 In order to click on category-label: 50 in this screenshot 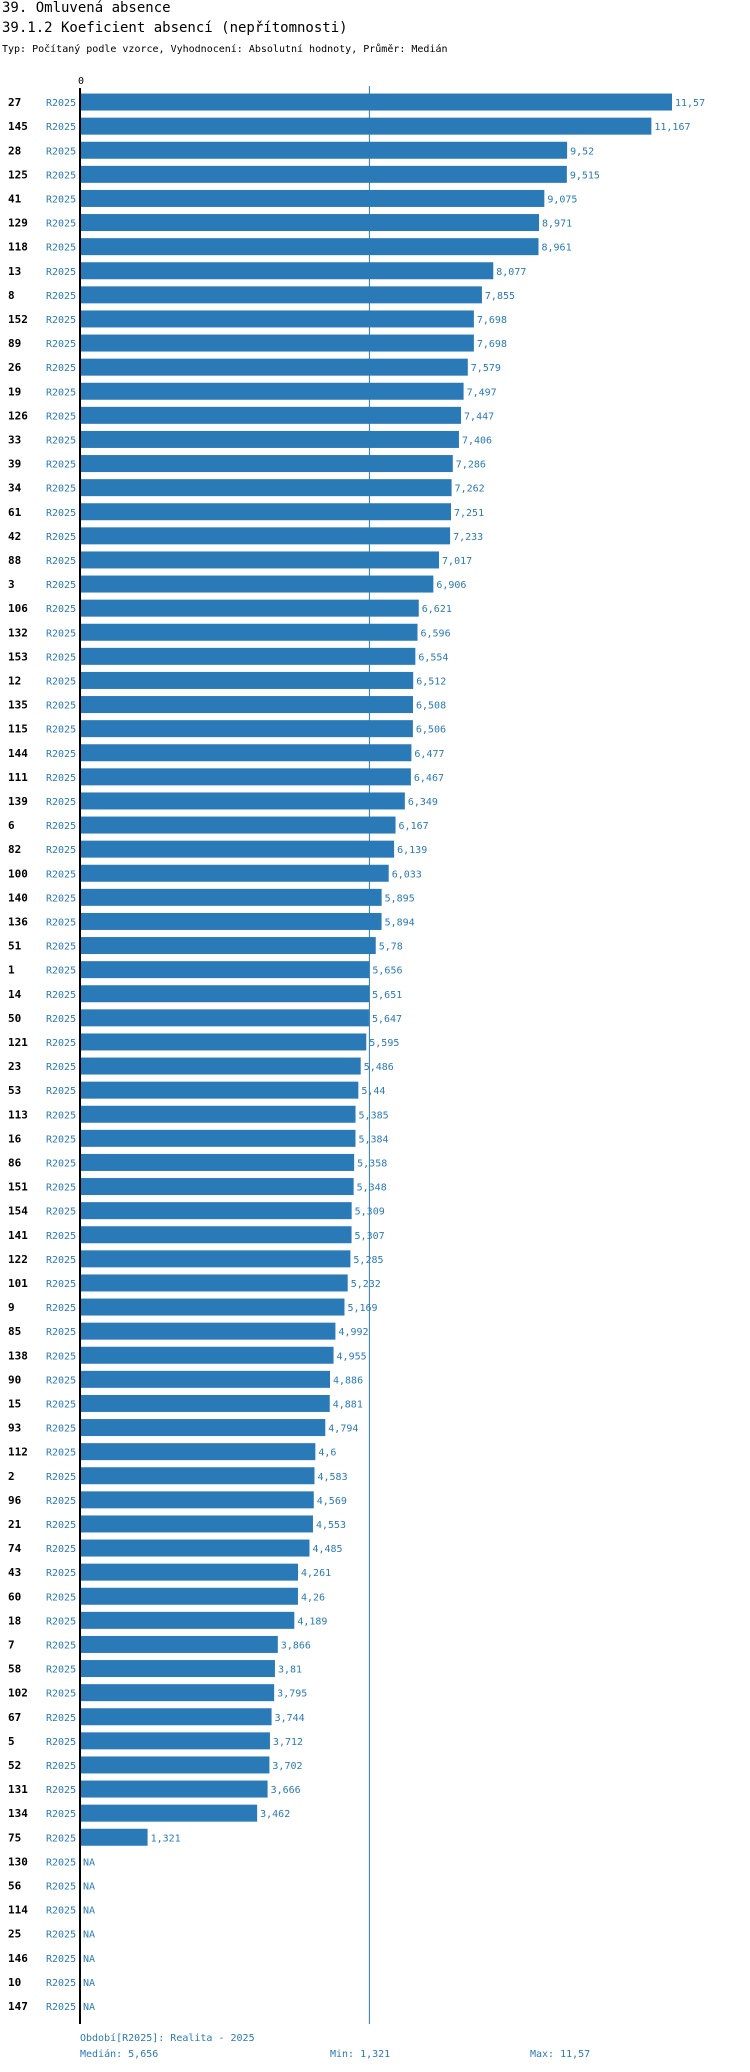, I will do `click(14, 1018)`.